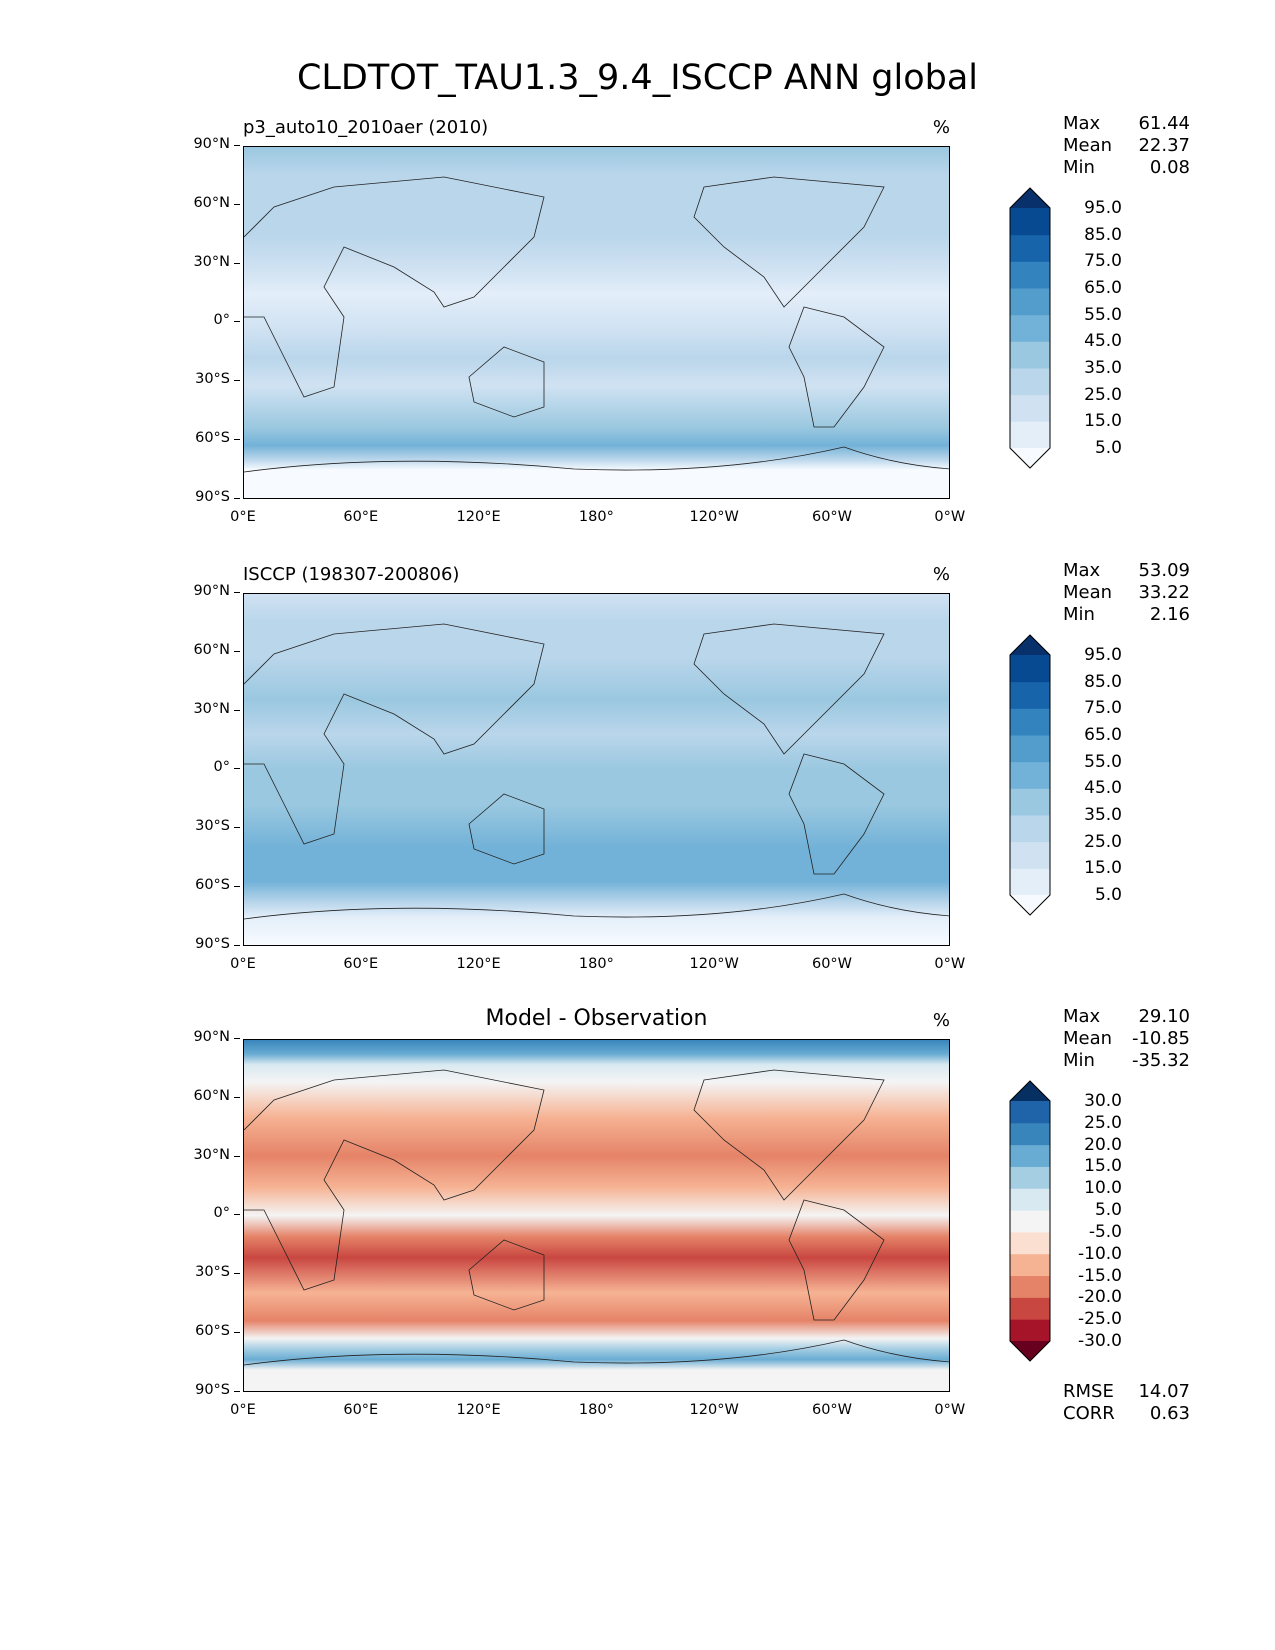 The image size is (1275, 1650). What do you see at coordinates (1169, 1413) in the screenshot?
I see `stat-value: 0.63` at bounding box center [1169, 1413].